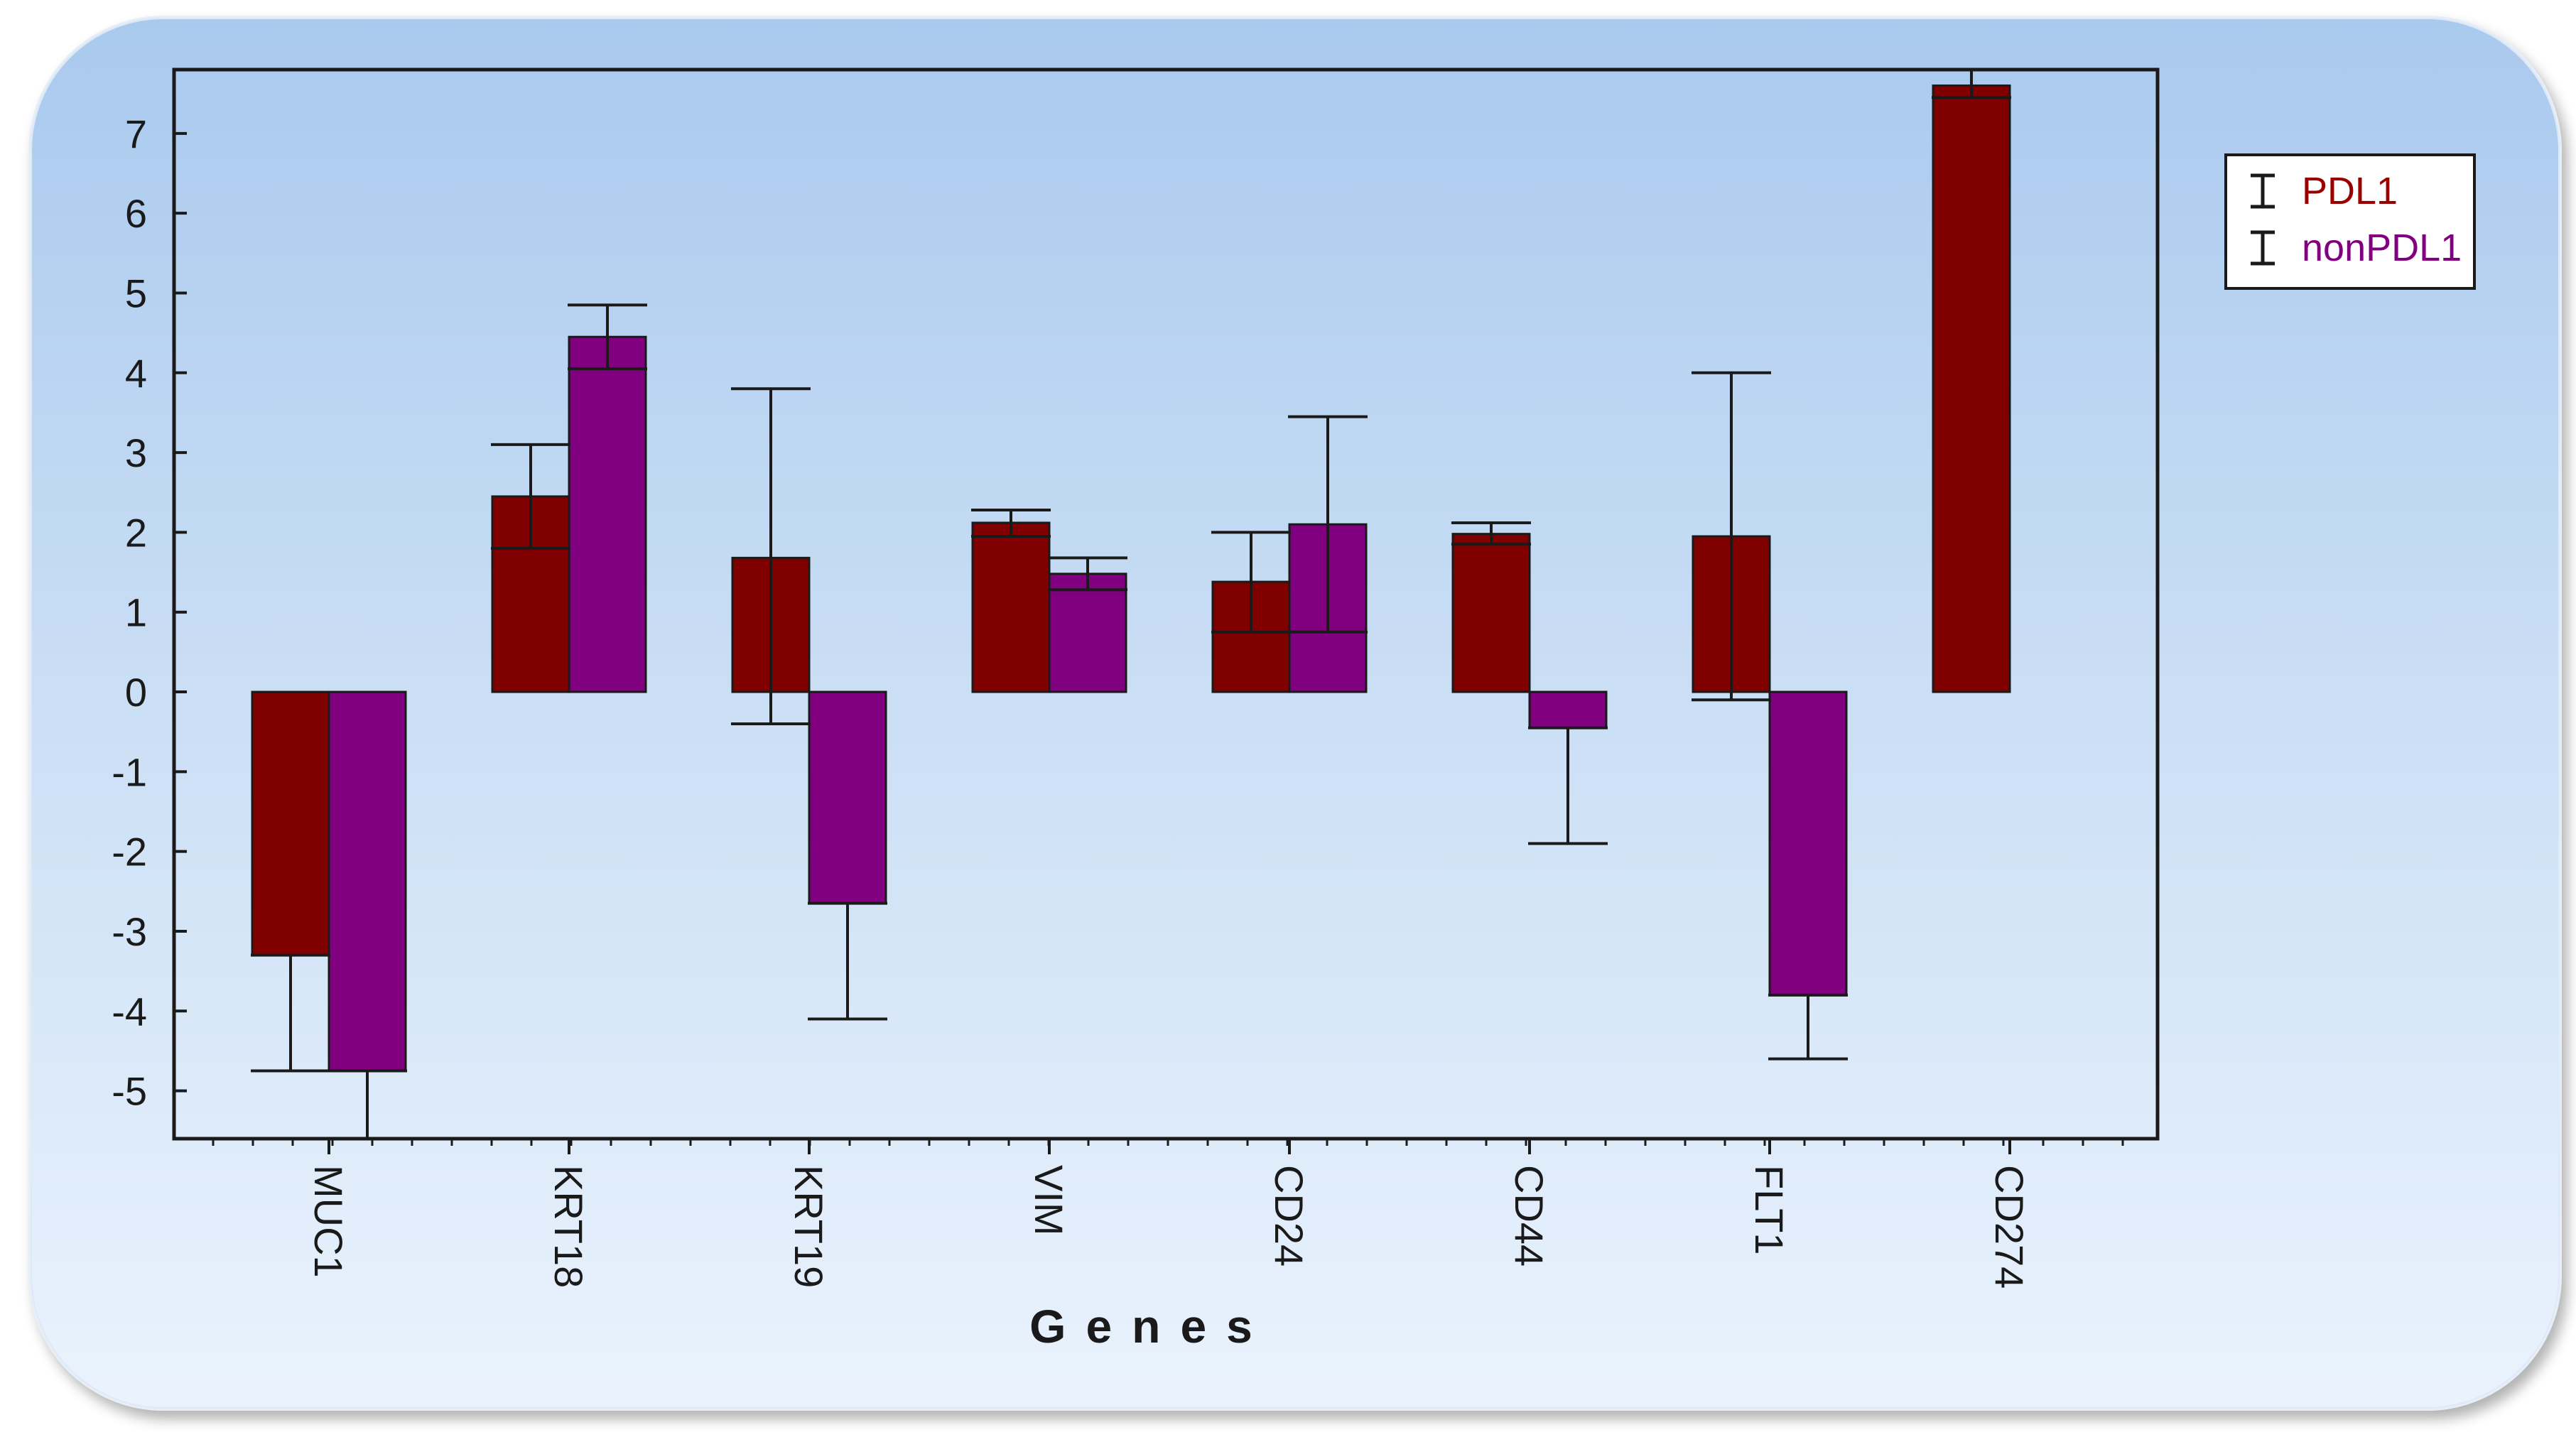  Describe the element at coordinates (136, 692) in the screenshot. I see `y-tick-label: 0` at that location.